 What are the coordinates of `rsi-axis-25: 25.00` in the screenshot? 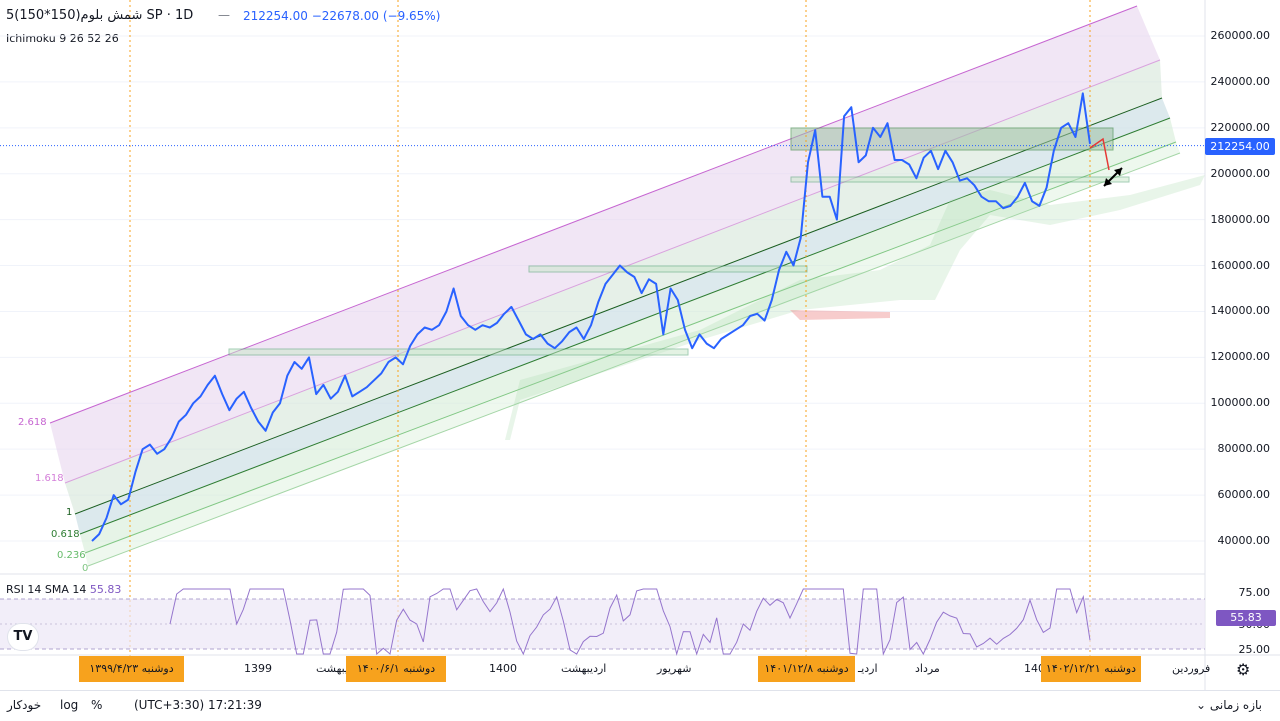 It's located at (1254, 649).